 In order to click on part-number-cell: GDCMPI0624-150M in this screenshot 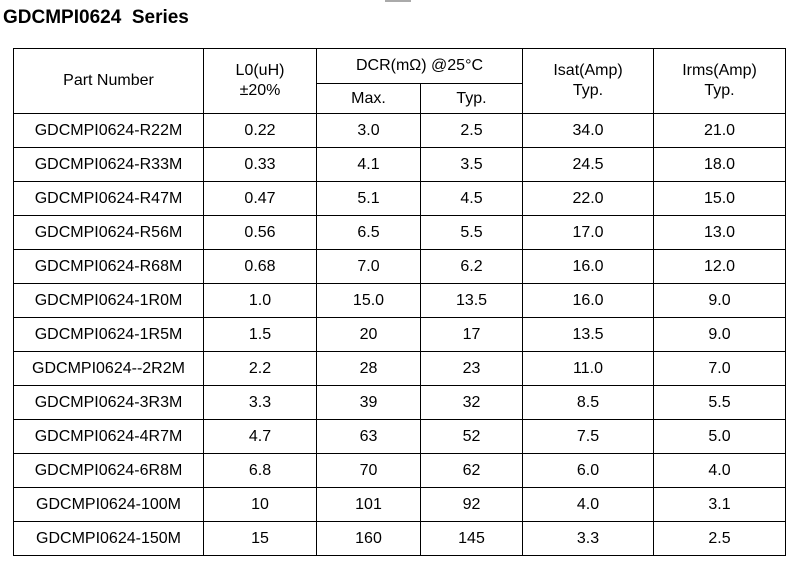, I will do `click(108, 538)`.